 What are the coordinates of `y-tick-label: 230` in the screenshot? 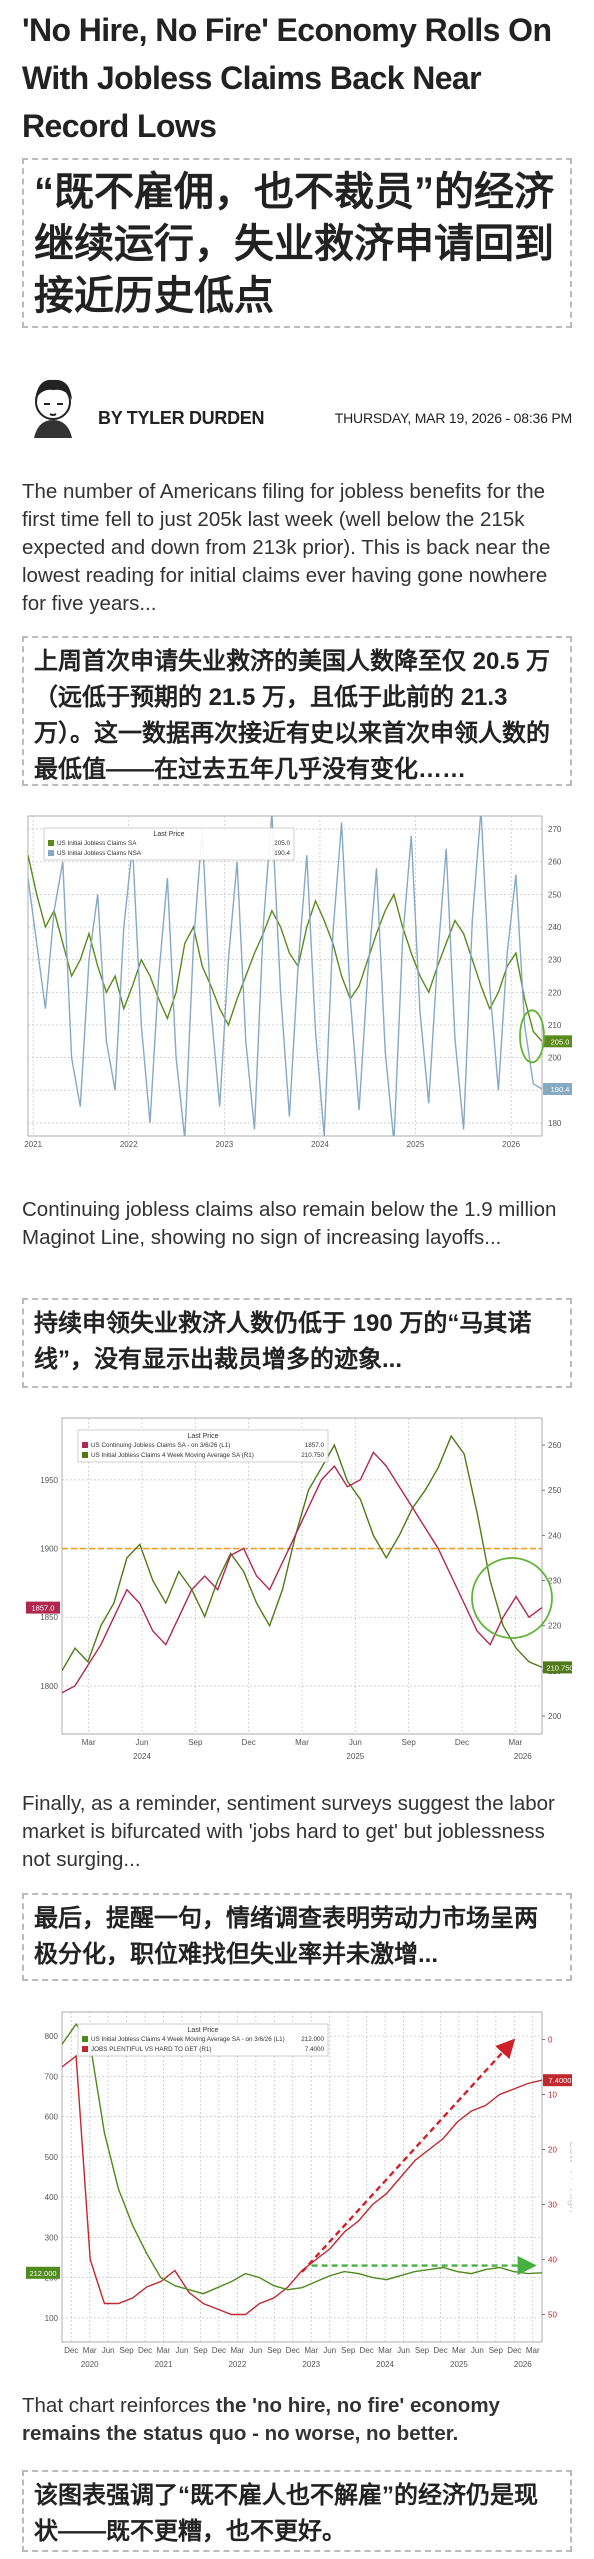 It's located at (555, 960).